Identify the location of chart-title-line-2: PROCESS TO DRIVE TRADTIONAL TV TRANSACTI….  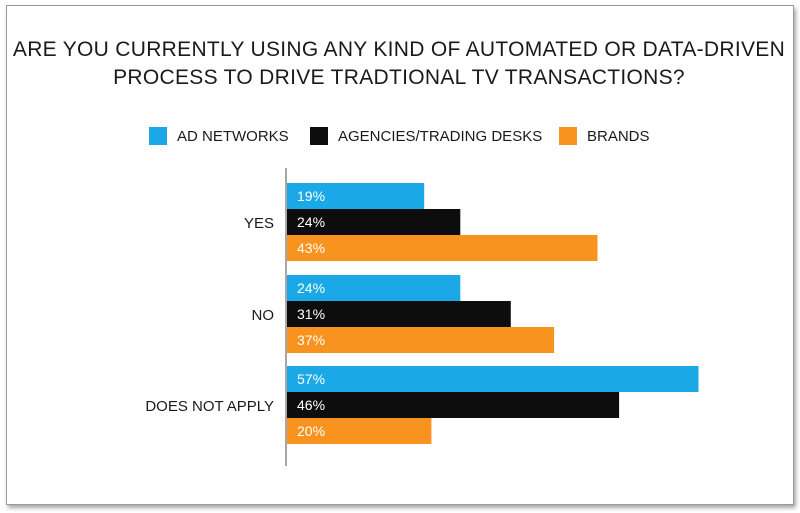
(399, 77).